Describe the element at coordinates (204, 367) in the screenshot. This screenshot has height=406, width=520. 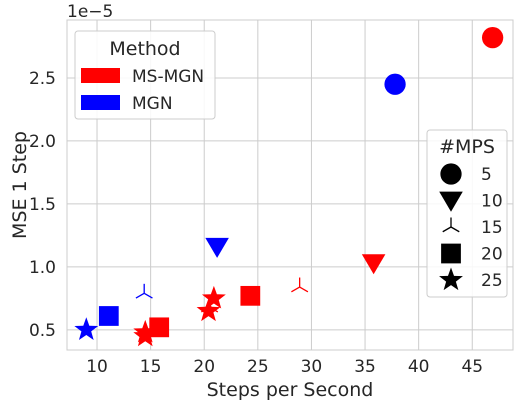
I see `x-tick-label: 20` at that location.